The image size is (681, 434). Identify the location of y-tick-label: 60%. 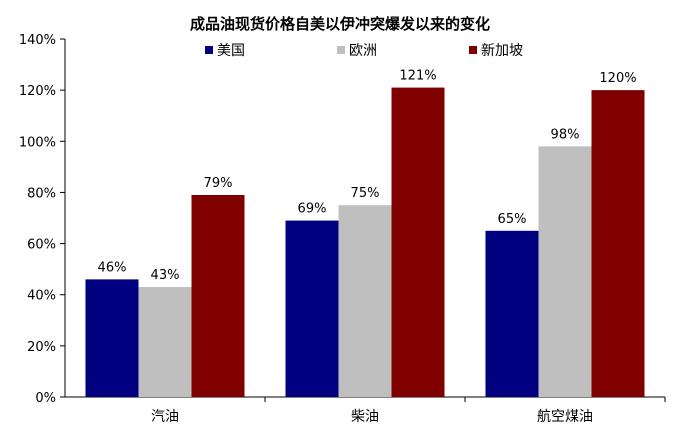
(41, 245).